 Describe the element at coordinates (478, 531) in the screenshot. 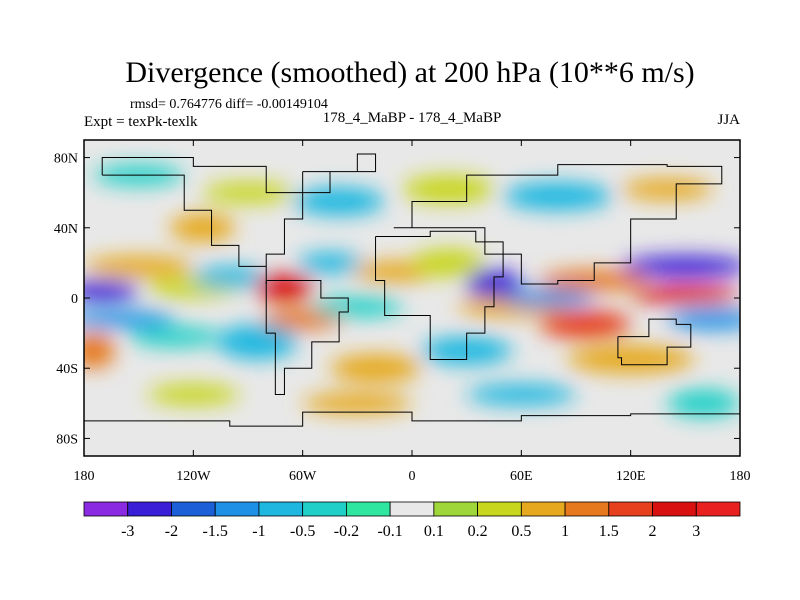

I see `colorbar-label: 0.2` at that location.